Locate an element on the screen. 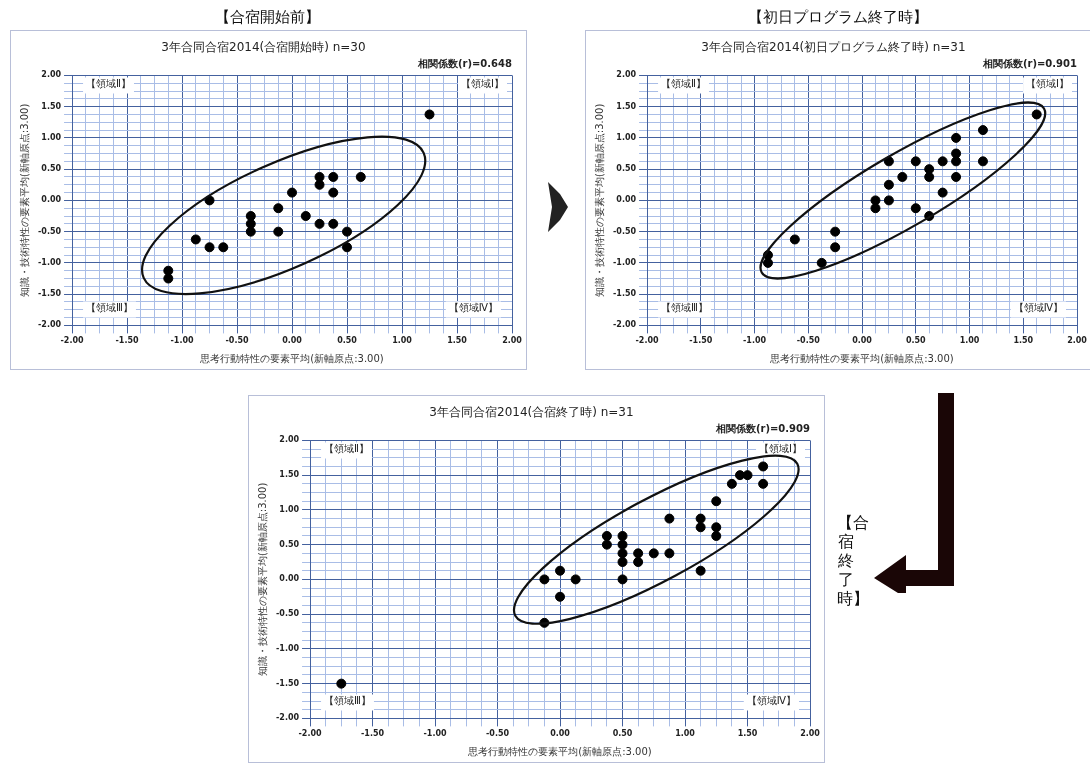  text: 【初日プログラム終了時】 is located at coordinates (837, 17).